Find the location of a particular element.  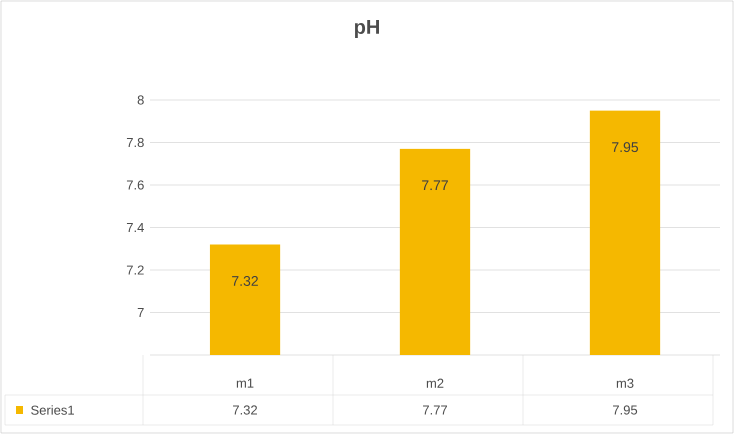

annotation: 7.32 is located at coordinates (245, 281).